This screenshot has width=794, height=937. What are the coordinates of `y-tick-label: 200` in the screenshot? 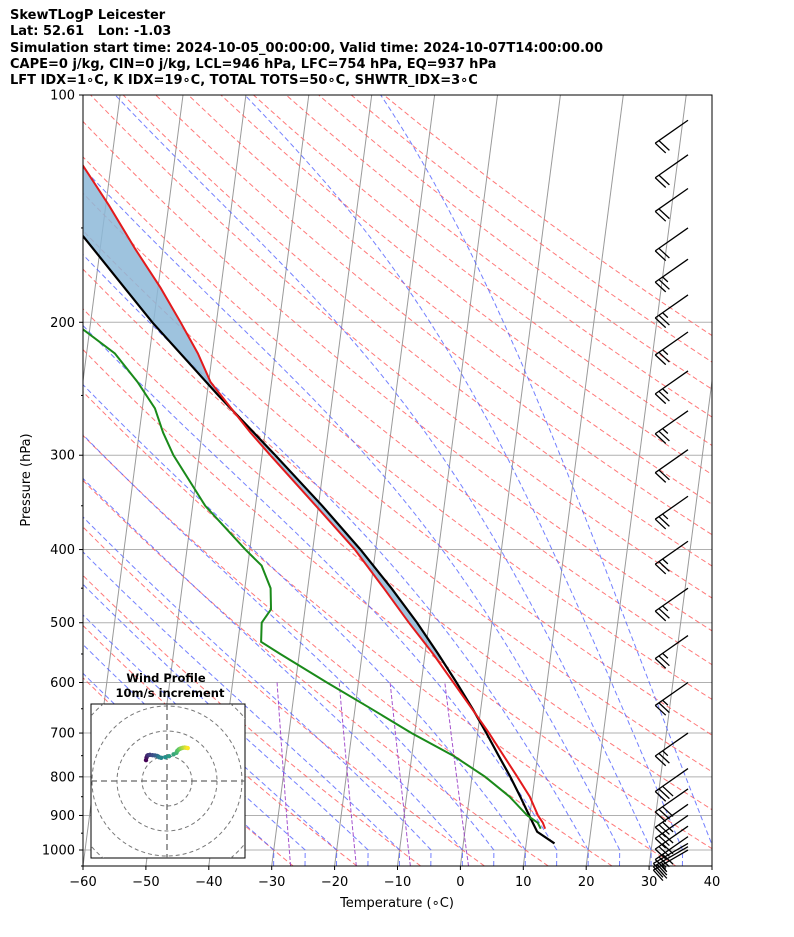 It's located at (62, 323).